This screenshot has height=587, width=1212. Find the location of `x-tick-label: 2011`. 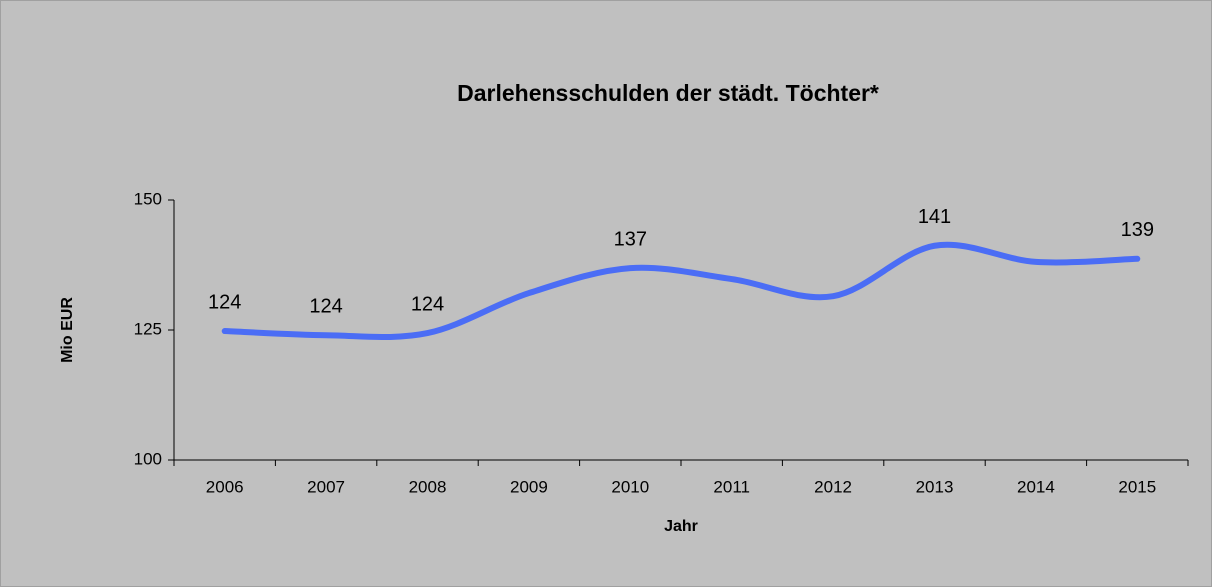

x-tick-label: 2011 is located at coordinates (731, 486).